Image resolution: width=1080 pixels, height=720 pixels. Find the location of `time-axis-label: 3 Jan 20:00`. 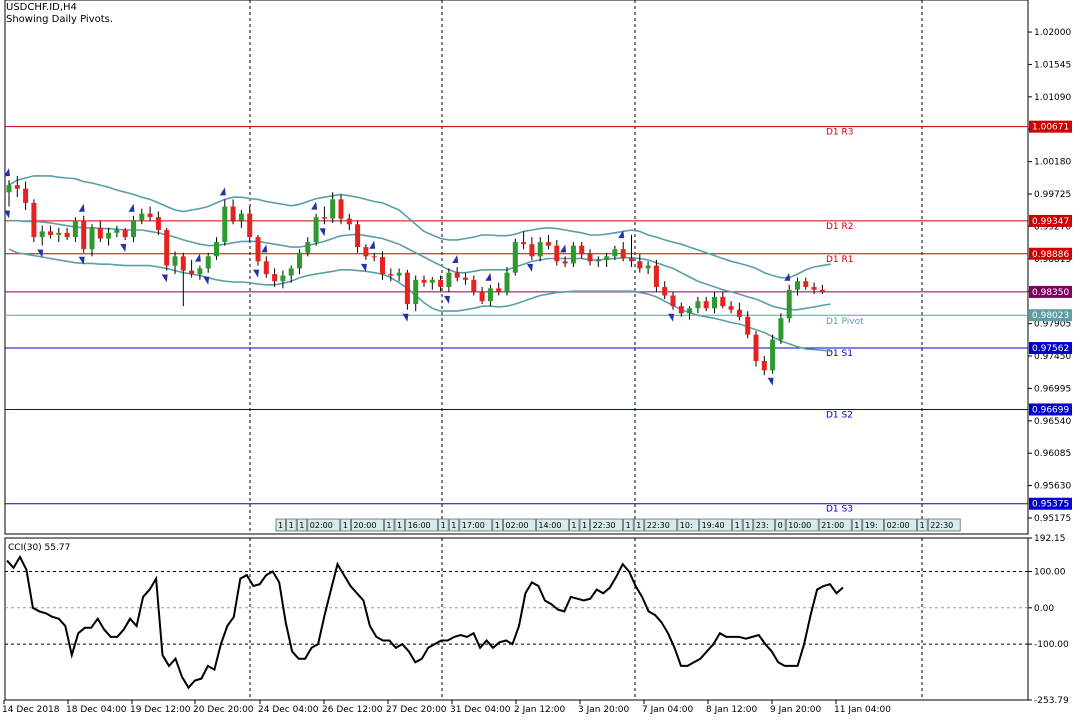

time-axis-label: 3 Jan 20:00 is located at coordinates (604, 710).